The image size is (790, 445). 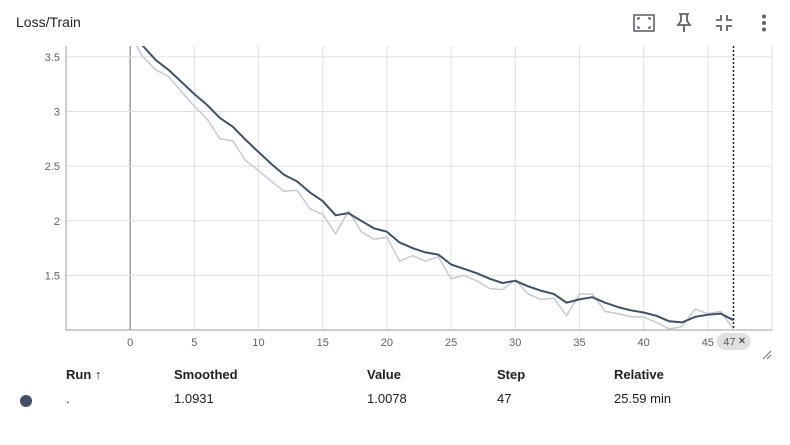 I want to click on x-tick-label: 0, so click(x=130, y=343).